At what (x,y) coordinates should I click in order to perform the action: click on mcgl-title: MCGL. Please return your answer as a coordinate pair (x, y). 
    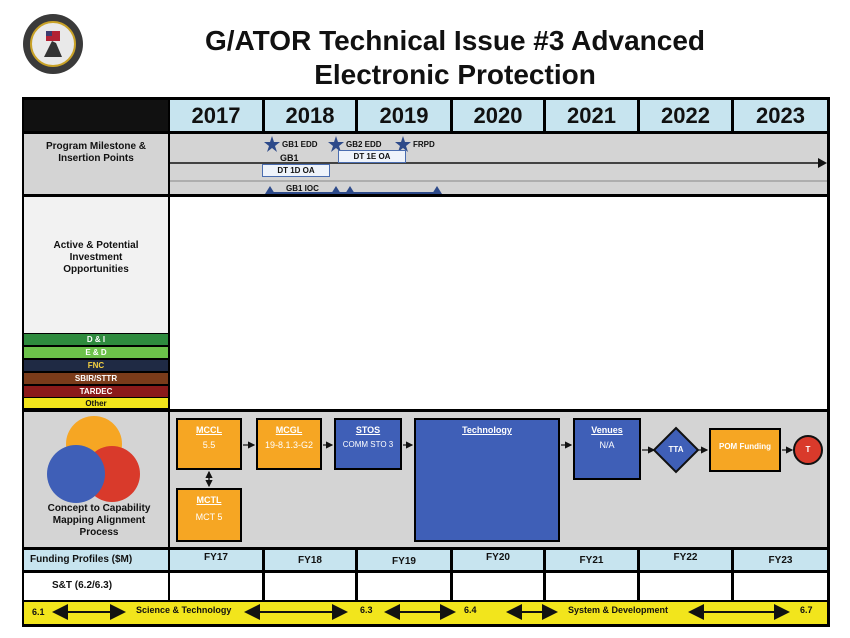
    Looking at the image, I should click on (289, 430).